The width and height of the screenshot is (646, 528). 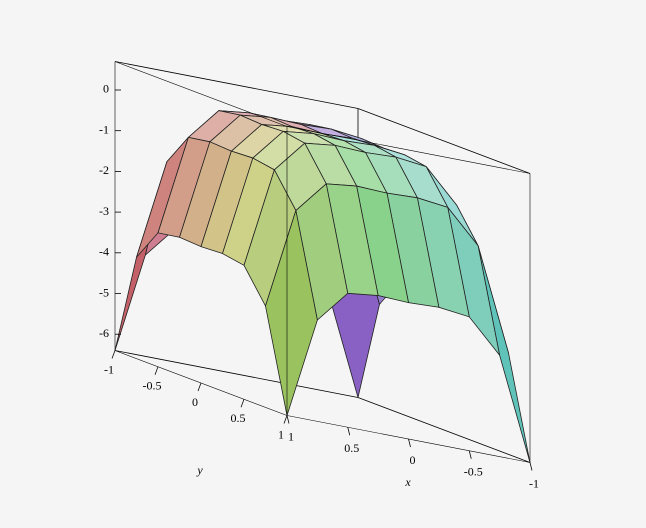 I want to click on z-tick-label: -2, so click(x=104, y=170).